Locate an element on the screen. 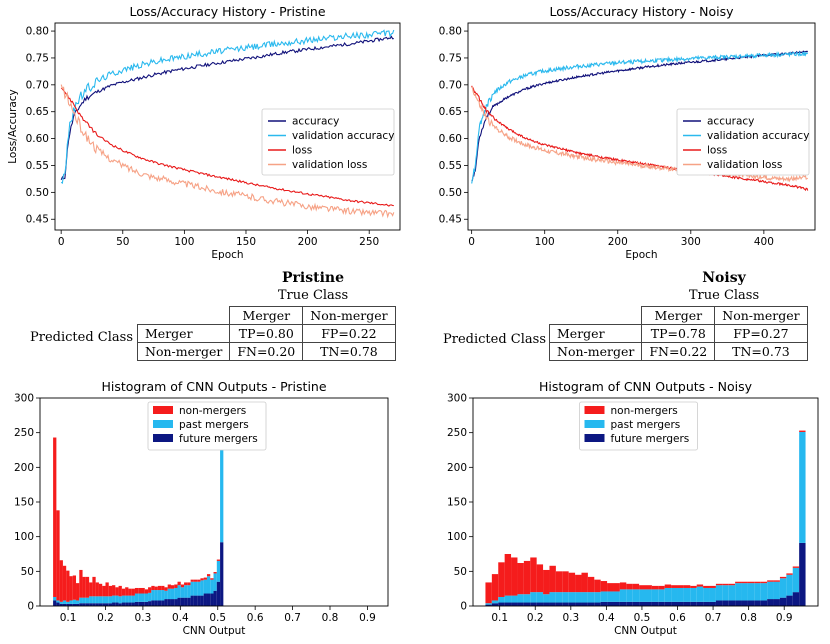 Image resolution: width=830 pixels, height=644 pixels. cm-cell: TN=0.73 is located at coordinates (761, 351).